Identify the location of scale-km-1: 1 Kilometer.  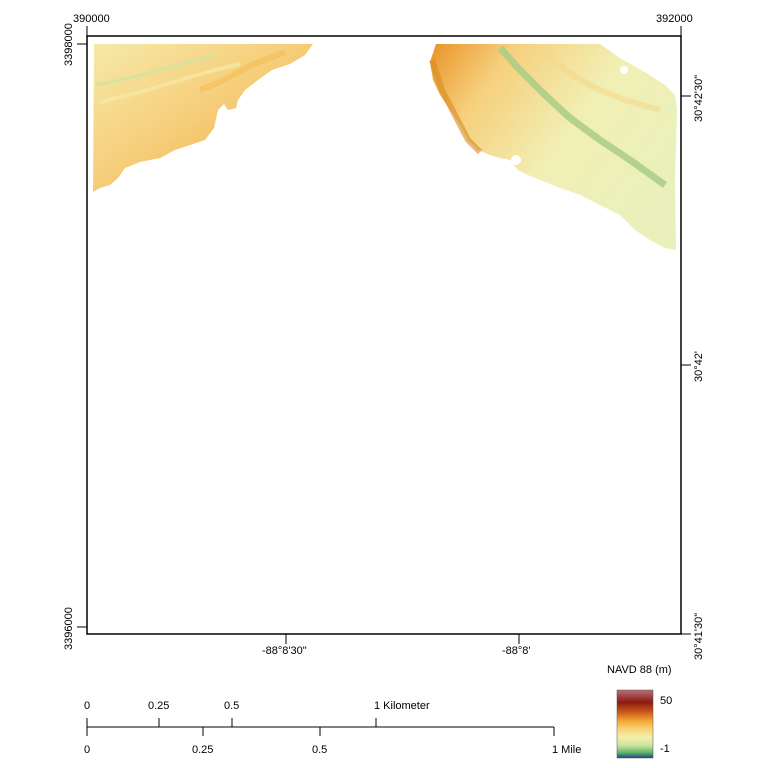
(402, 706).